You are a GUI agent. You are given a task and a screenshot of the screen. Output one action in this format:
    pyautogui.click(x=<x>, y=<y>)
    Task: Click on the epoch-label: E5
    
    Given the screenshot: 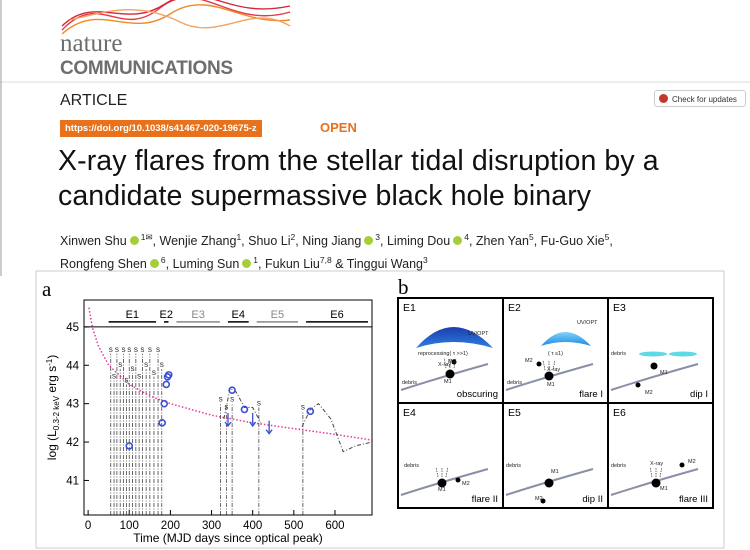 What is the action you would take?
    pyautogui.click(x=277, y=315)
    